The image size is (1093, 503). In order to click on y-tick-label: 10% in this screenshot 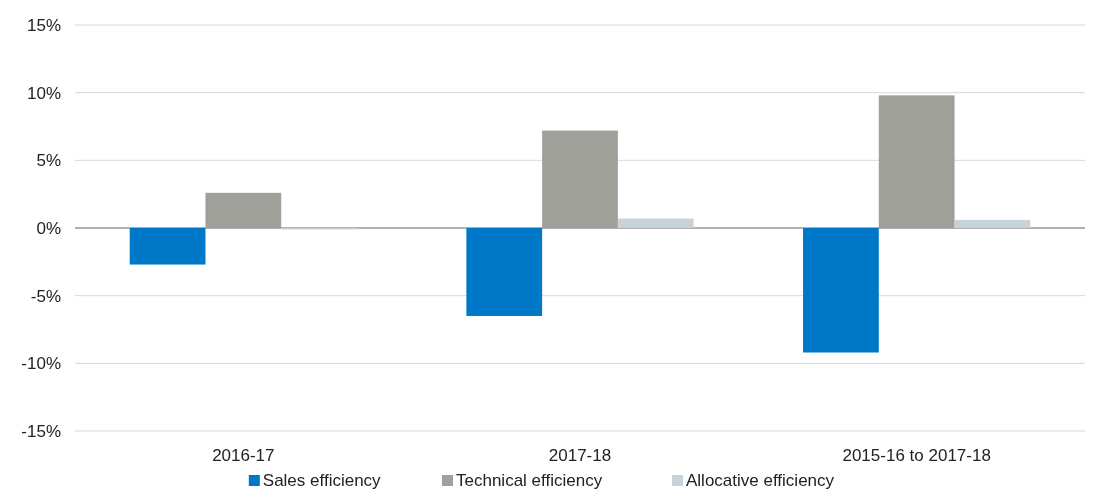, I will do `click(43, 93)`.